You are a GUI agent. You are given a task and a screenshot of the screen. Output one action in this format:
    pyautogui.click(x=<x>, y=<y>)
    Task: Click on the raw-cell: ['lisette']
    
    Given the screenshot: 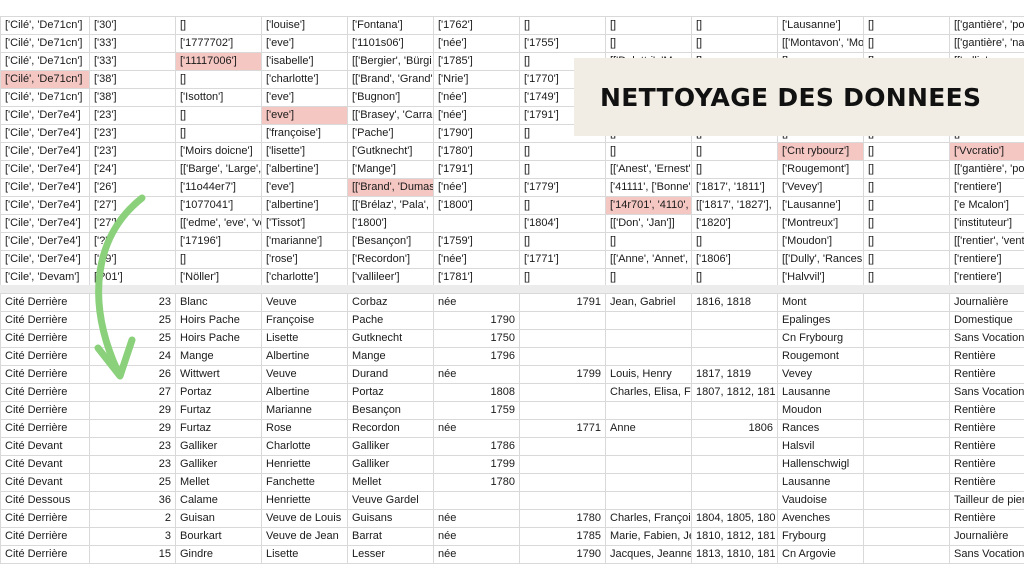 What is the action you would take?
    pyautogui.click(x=304, y=151)
    